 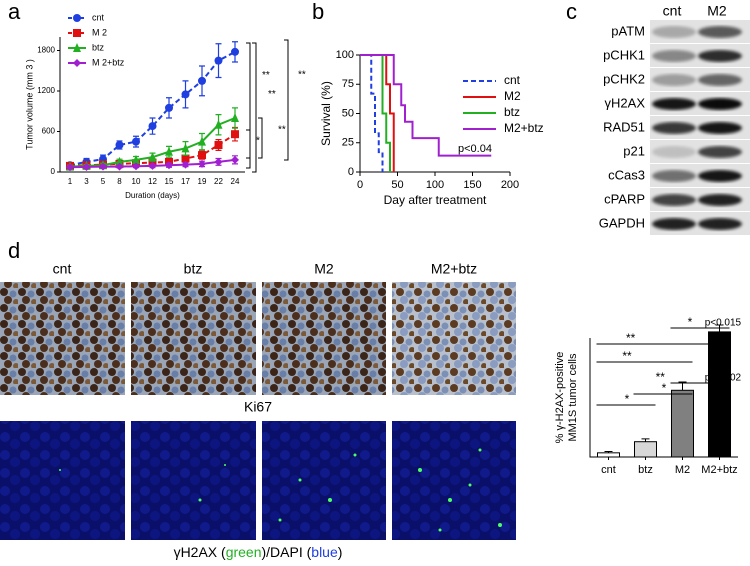 I want to click on blot-row-label: GAPDH, so click(x=622, y=222).